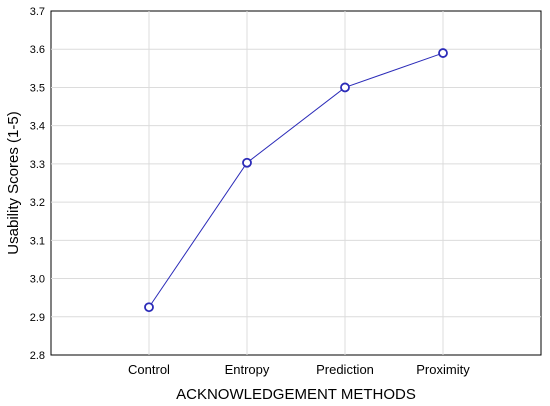 The height and width of the screenshot is (406, 550). What do you see at coordinates (37, 88) in the screenshot?
I see `y-tick-label: 3.5` at bounding box center [37, 88].